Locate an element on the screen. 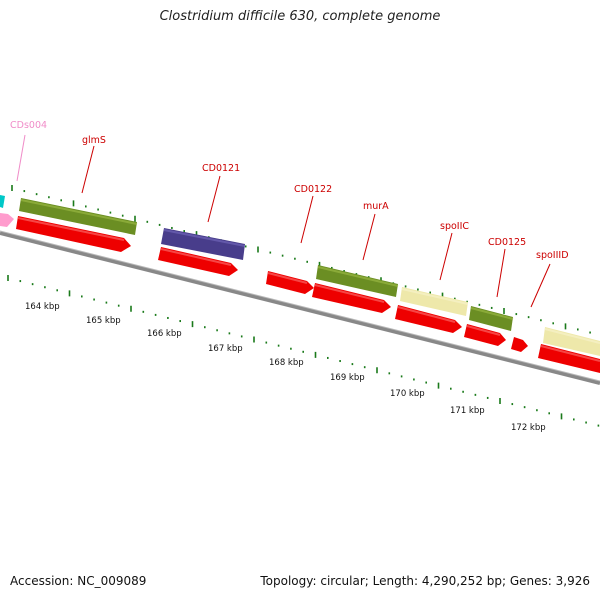 The image size is (600, 600). leader-spoiic is located at coordinates (446, 256).